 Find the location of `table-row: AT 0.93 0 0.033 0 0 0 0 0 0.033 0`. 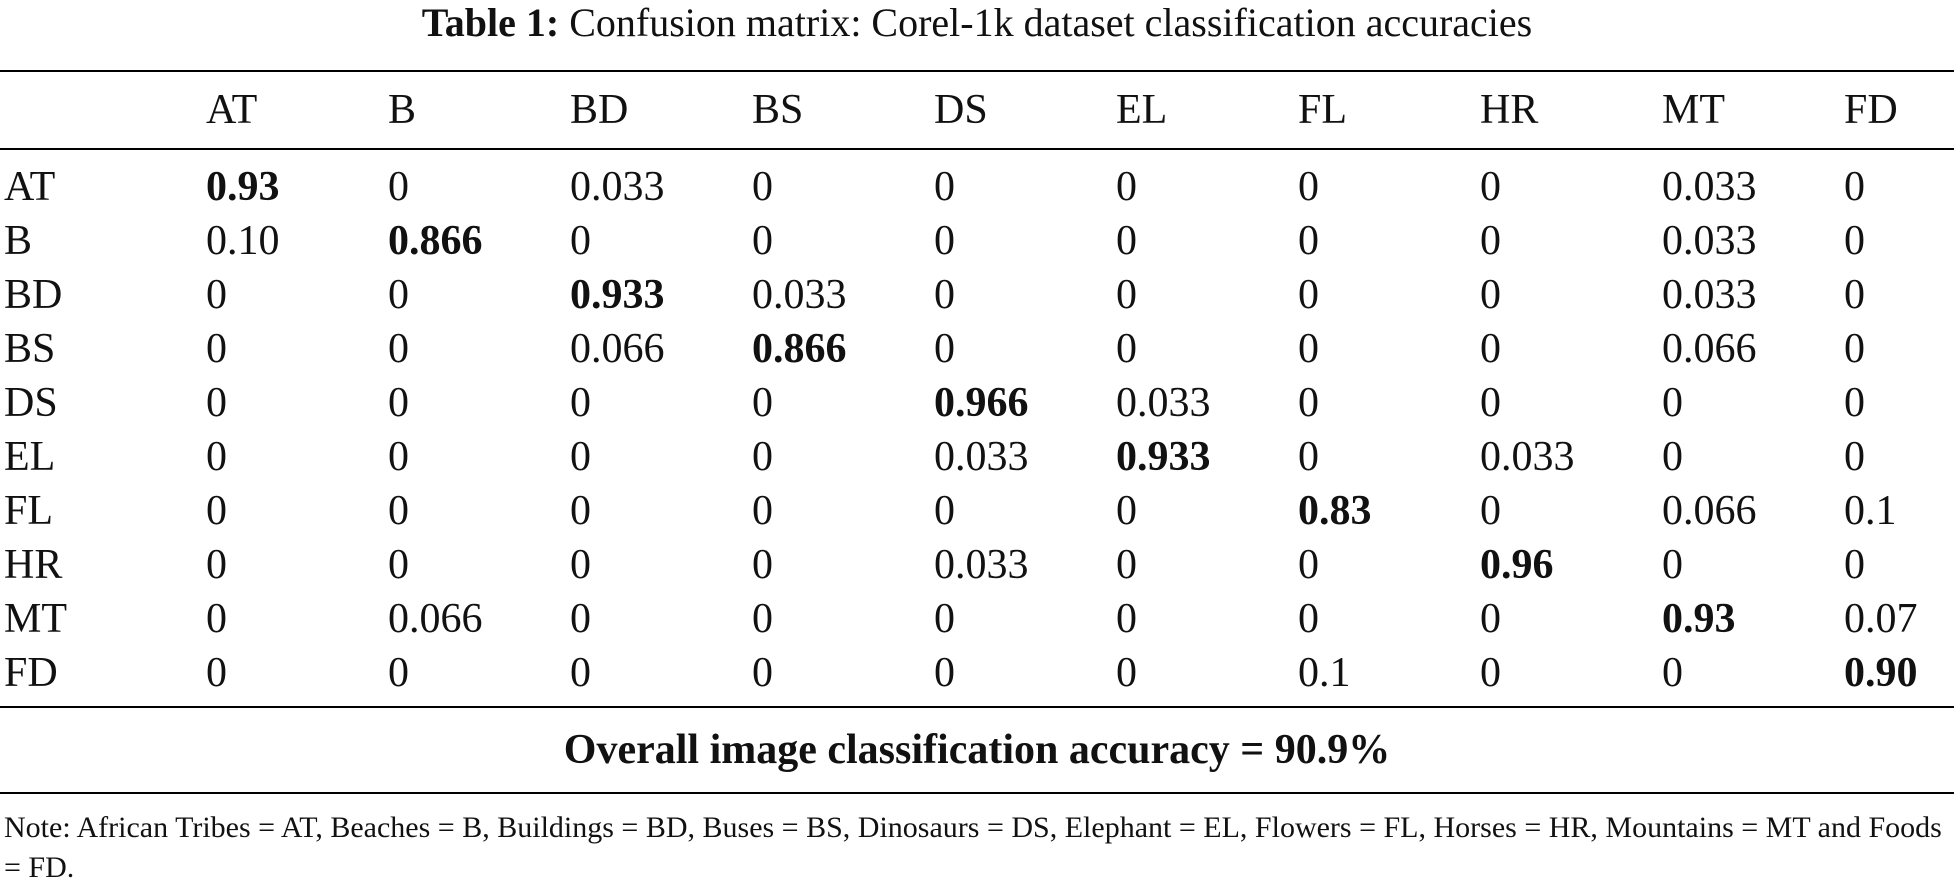

table-row: AT 0.93 0 0.033 0 0 0 0 0 0.033 0 is located at coordinates (977, 181).